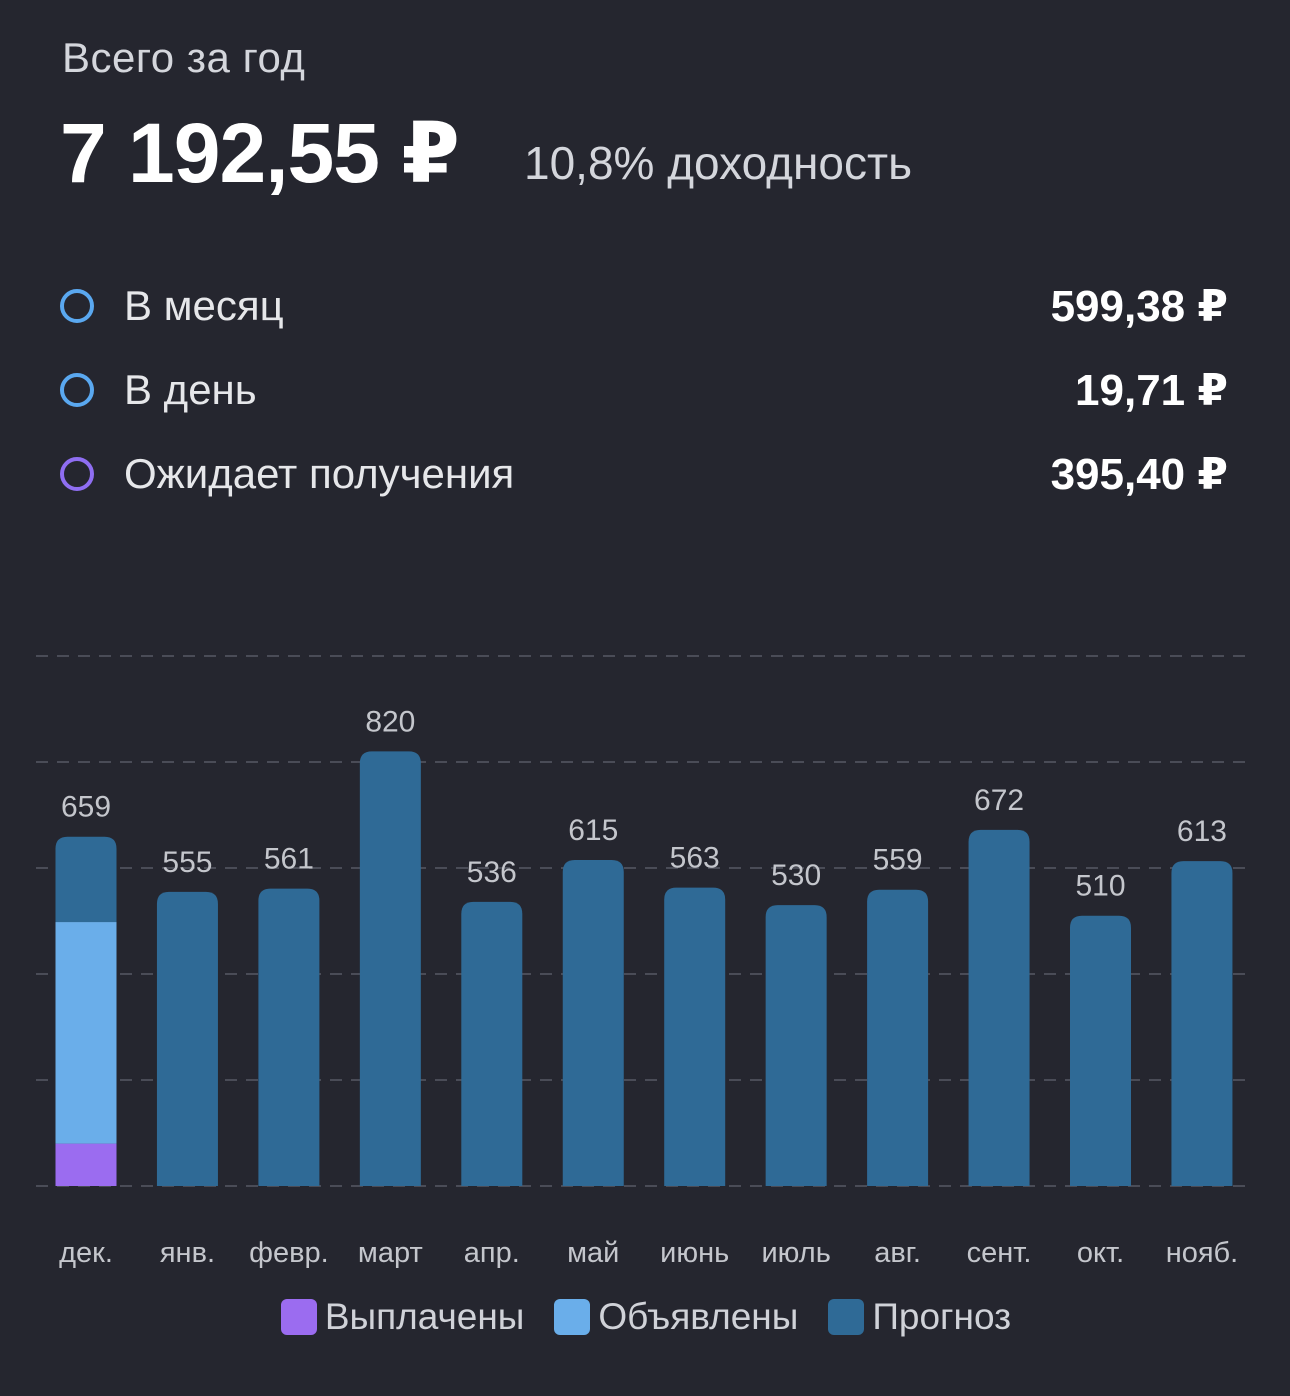  What do you see at coordinates (184, 57) in the screenshot?
I see `header-title: Всего за год` at bounding box center [184, 57].